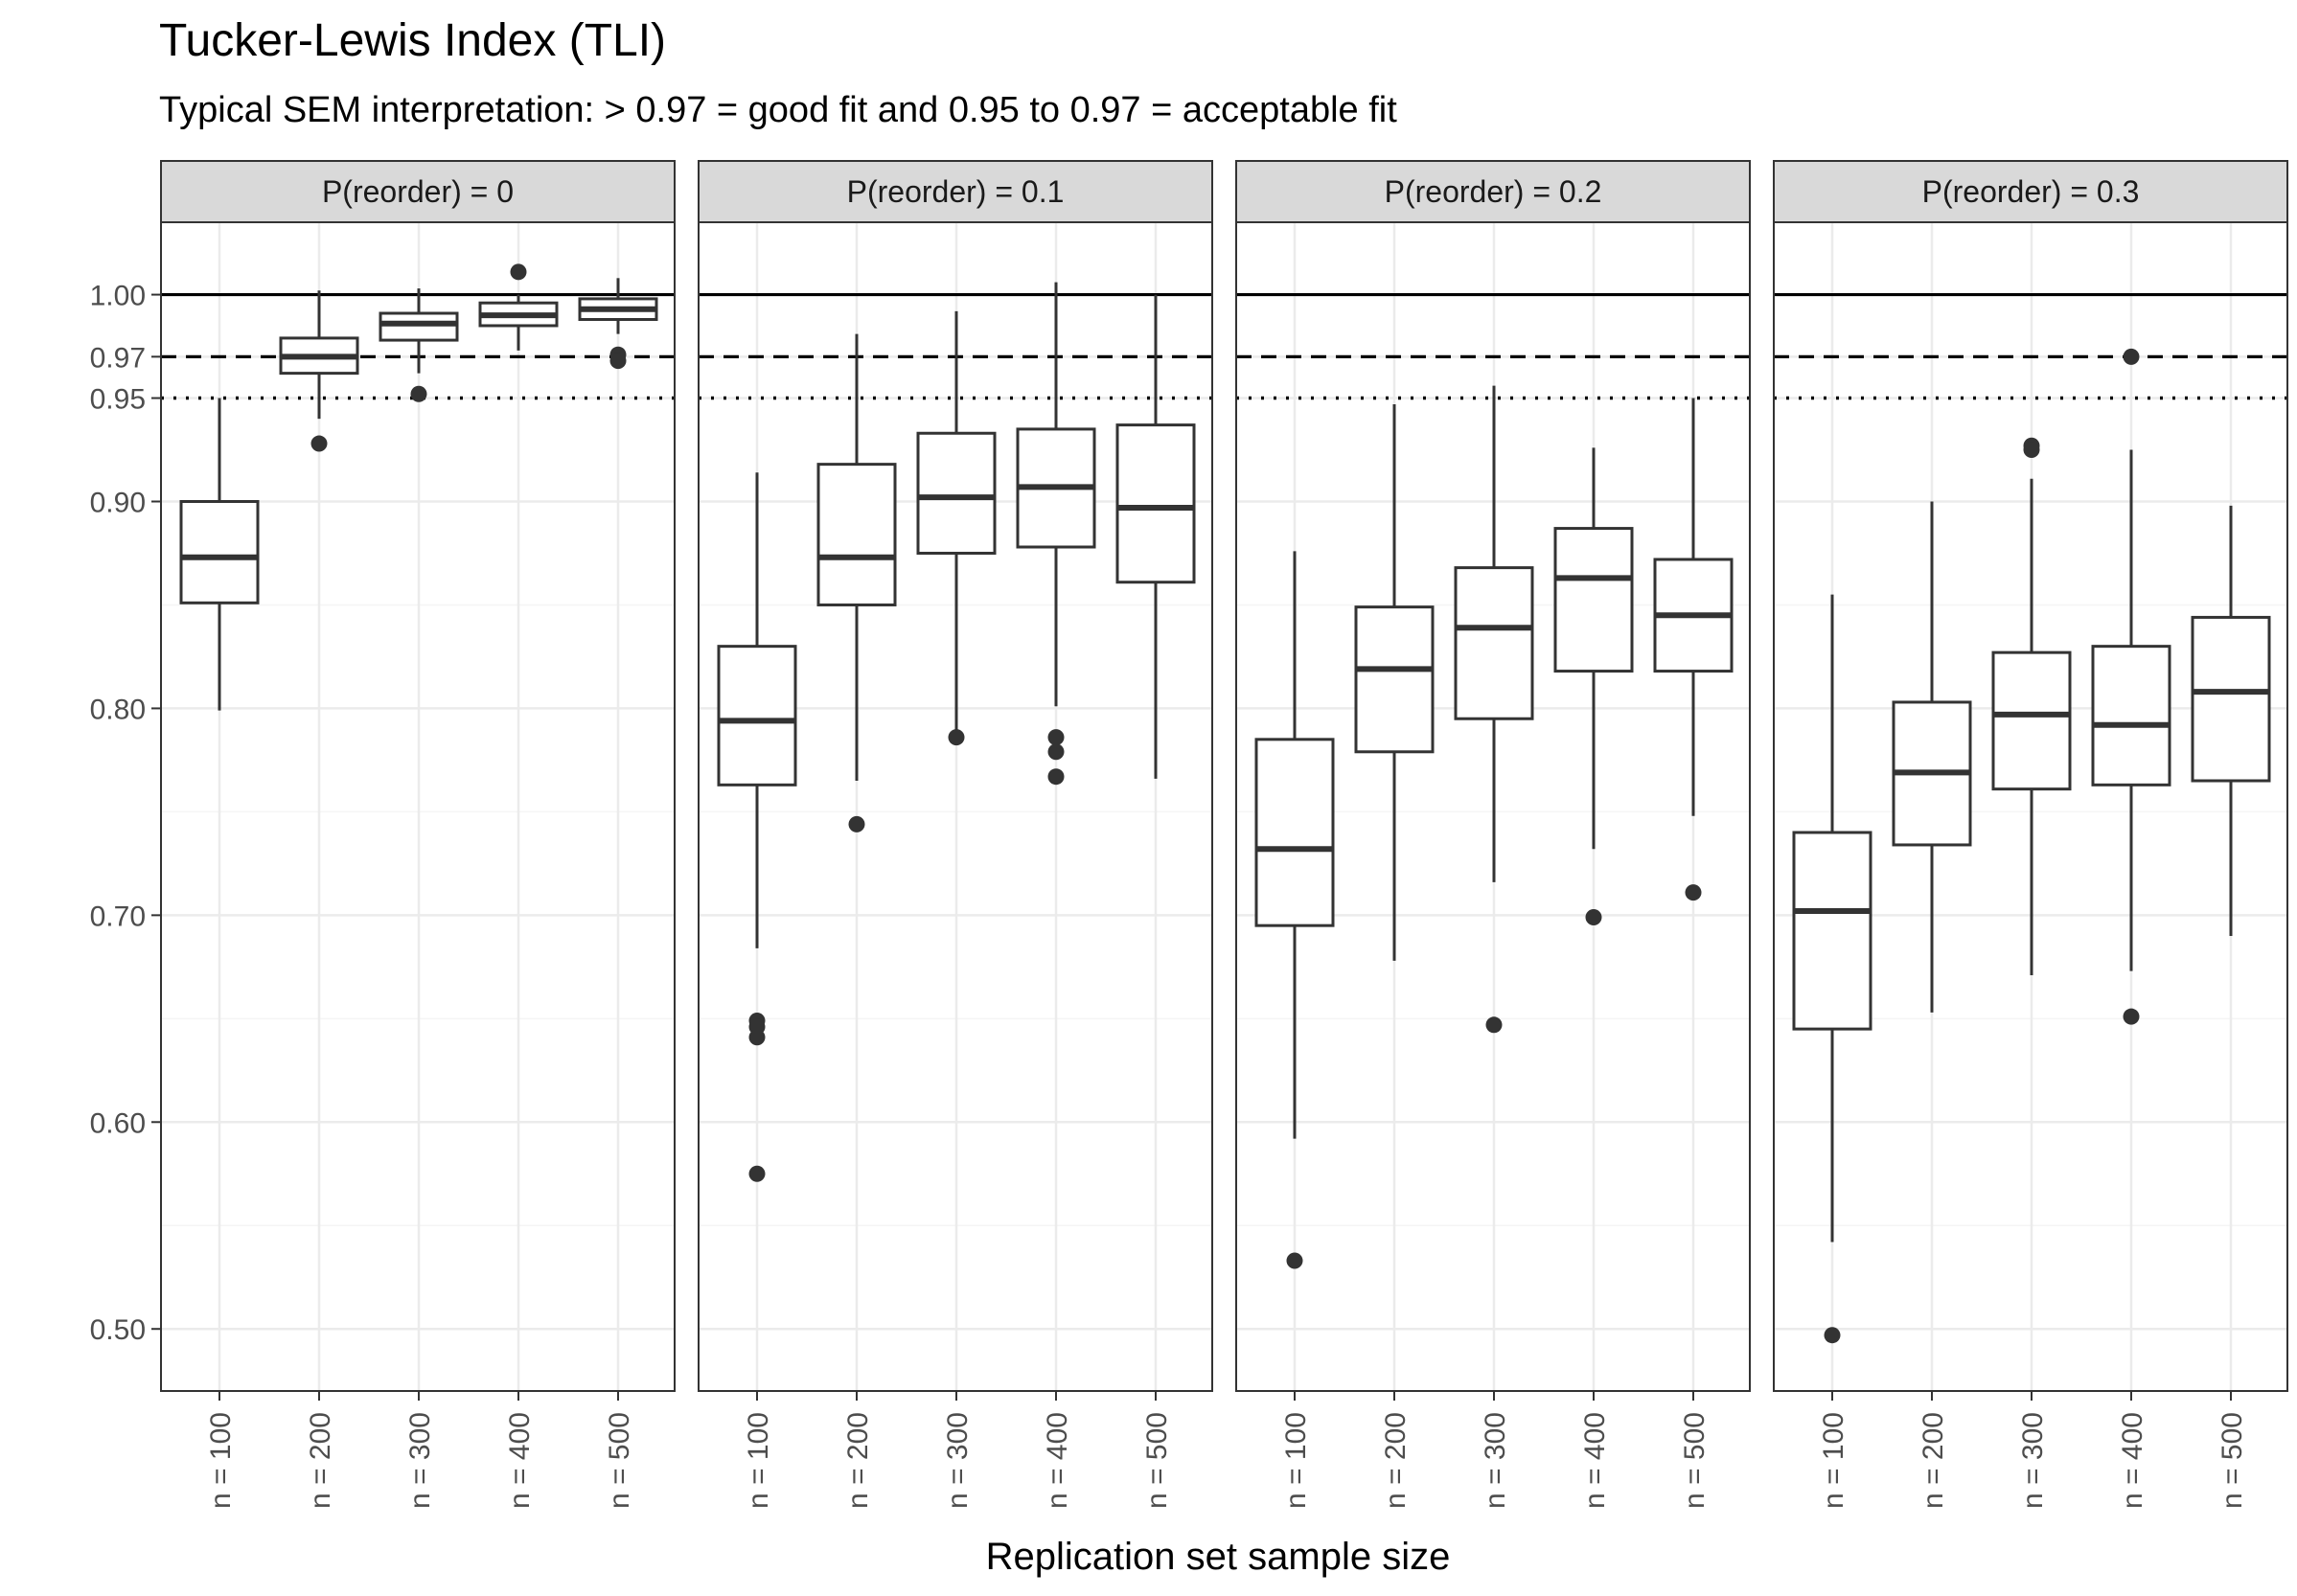 This screenshot has height=1596, width=2297. I want to click on facet-strip-label: P(reorder) = 0.3, so click(2031, 191).